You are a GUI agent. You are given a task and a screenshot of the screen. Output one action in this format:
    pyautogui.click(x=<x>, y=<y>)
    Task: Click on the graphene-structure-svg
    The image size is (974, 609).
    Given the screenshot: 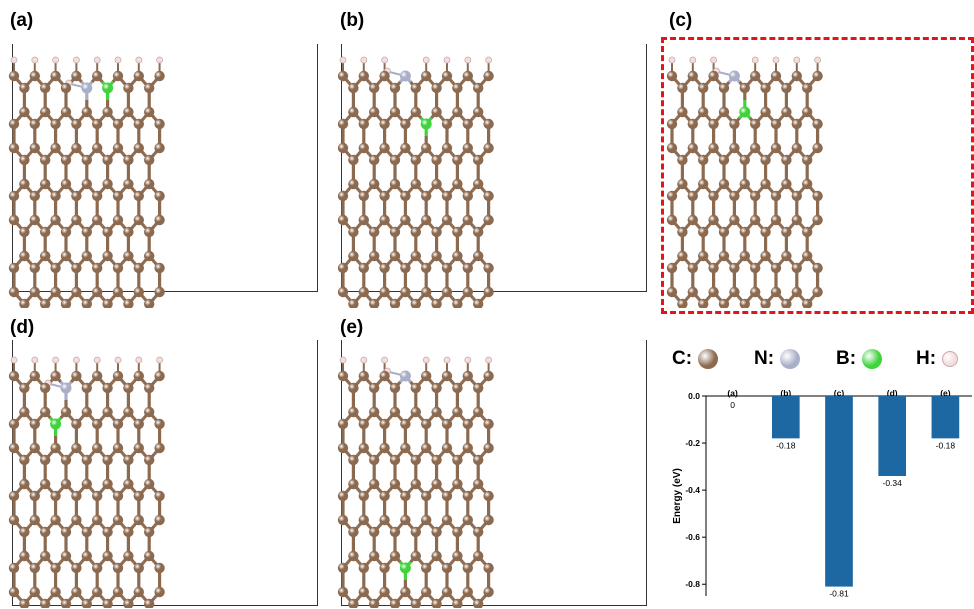 What is the action you would take?
    pyautogui.click(x=86, y=182)
    